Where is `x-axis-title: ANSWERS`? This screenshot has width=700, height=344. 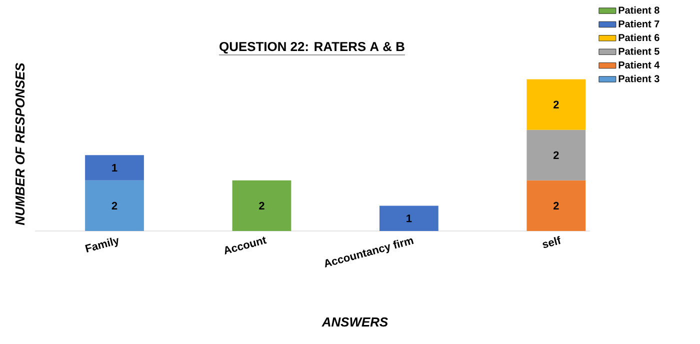
x-axis-title: ANSWERS is located at coordinates (355, 322).